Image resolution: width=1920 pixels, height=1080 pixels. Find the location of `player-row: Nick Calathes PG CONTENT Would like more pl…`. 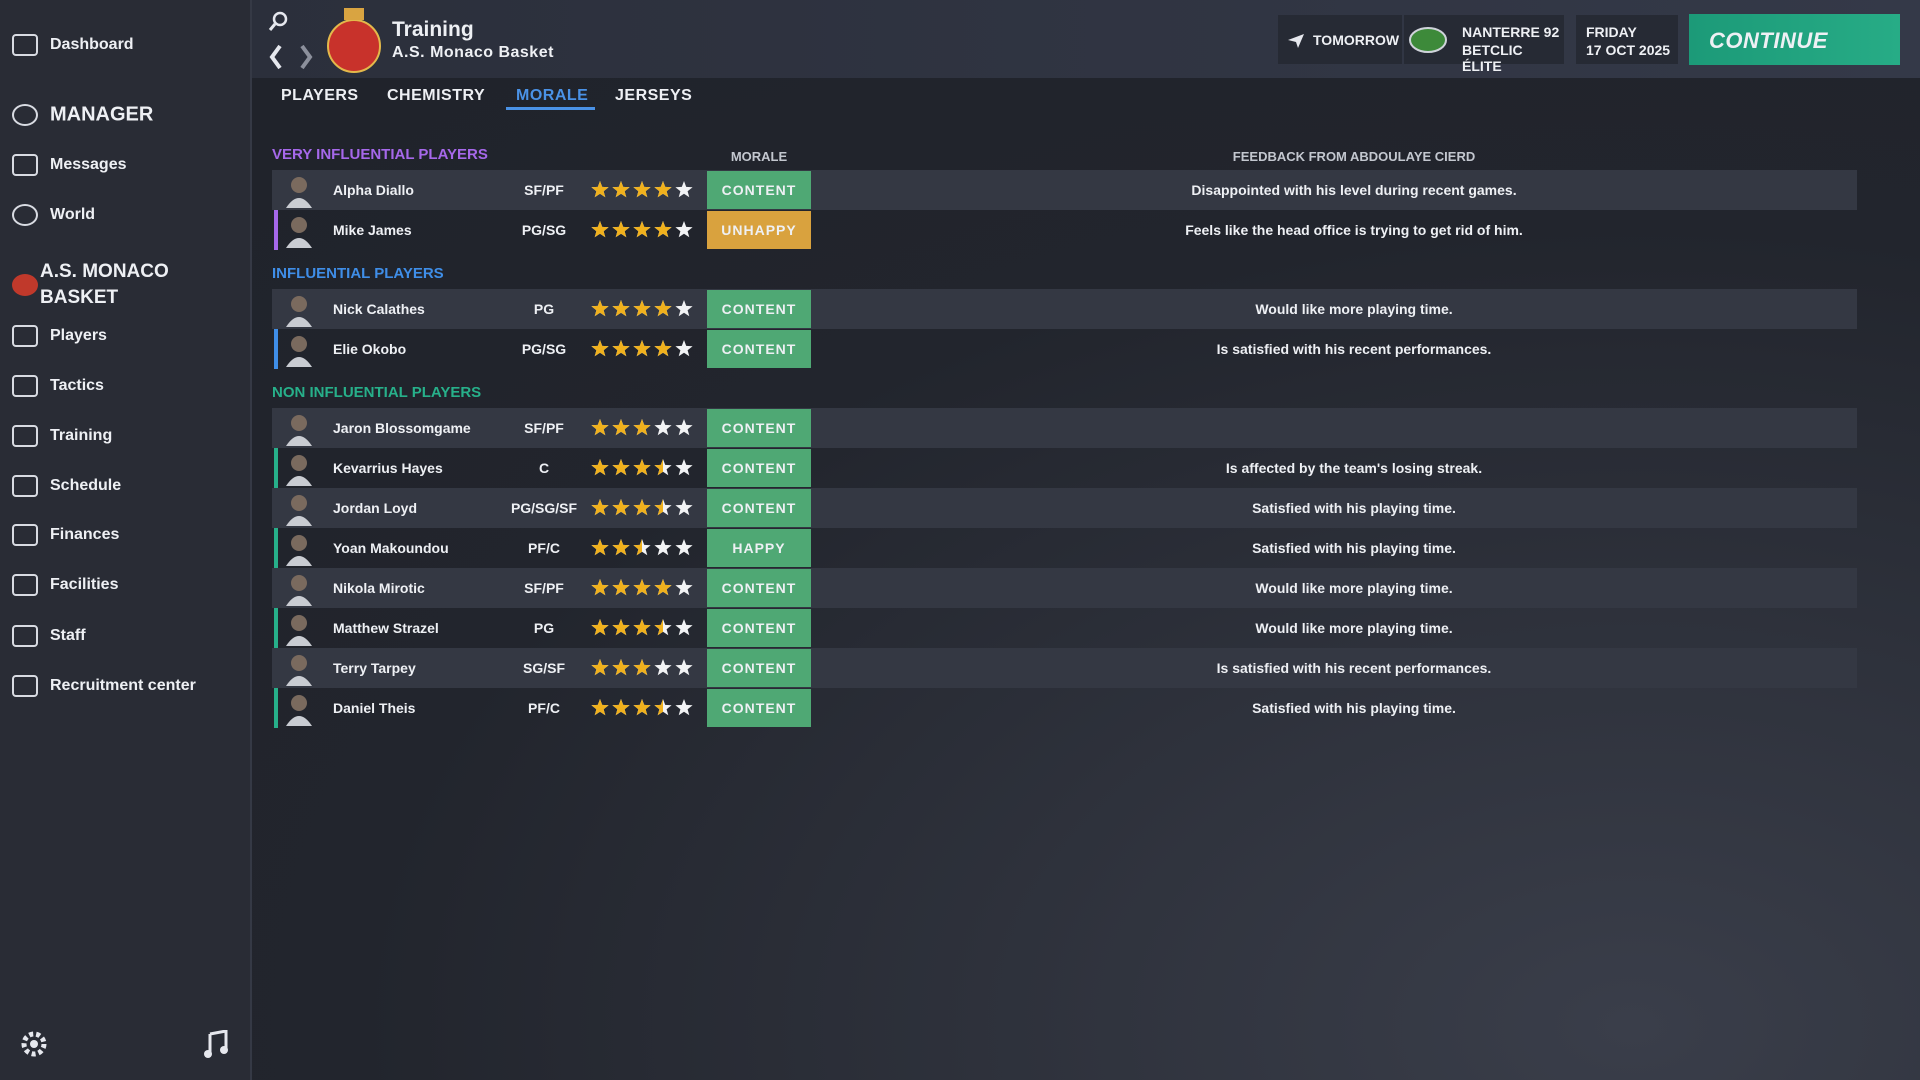

player-row: Nick Calathes PG CONTENT Would like more pl… is located at coordinates (1064, 309).